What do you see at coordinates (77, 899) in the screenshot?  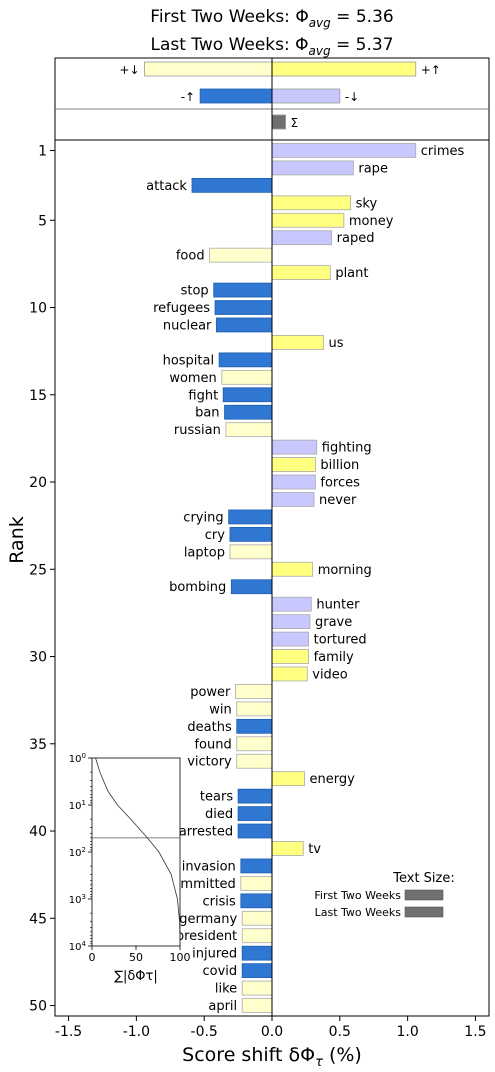 I see `inset-y-tick-label: 10³` at bounding box center [77, 899].